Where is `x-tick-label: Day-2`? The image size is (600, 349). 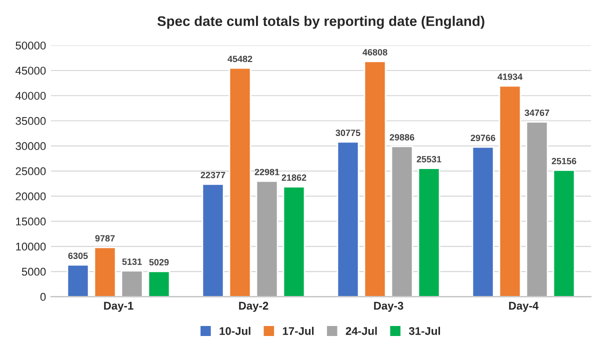
x-tick-label: Day-2 is located at coordinates (253, 307).